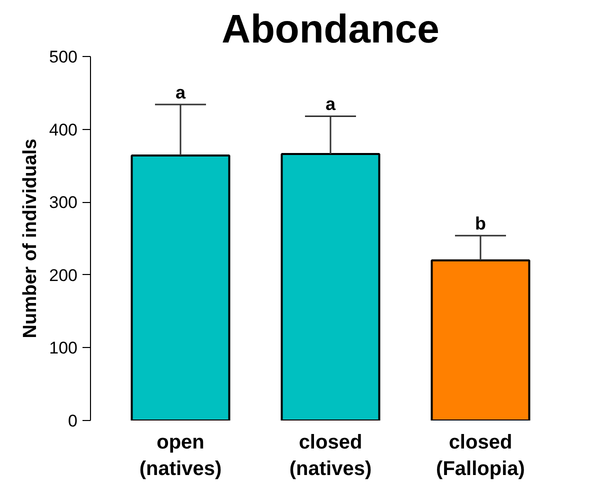 This screenshot has width=612, height=495. I want to click on x-tick-label: closed (Fallopia), so click(480, 456).